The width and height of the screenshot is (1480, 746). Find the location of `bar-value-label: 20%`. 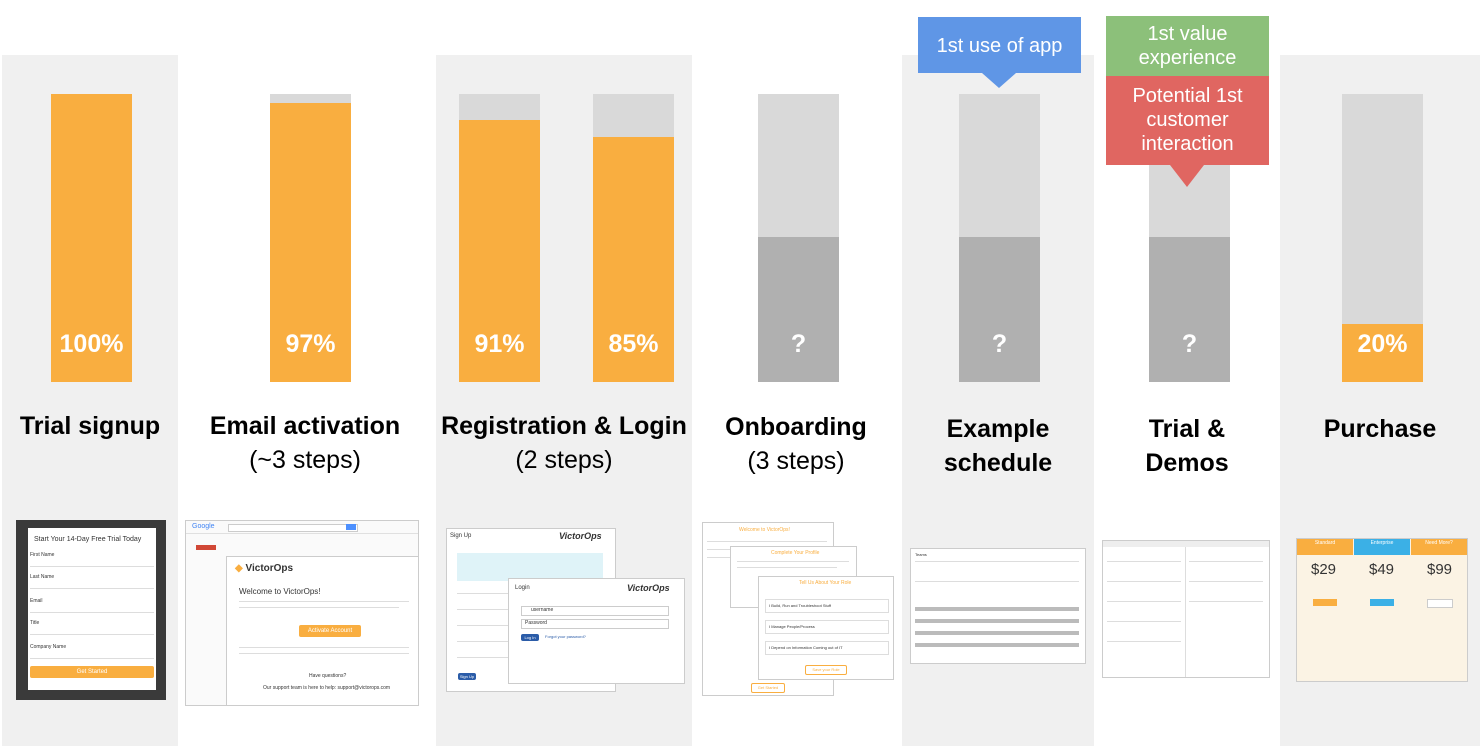

bar-value-label: 20% is located at coordinates (1382, 344).